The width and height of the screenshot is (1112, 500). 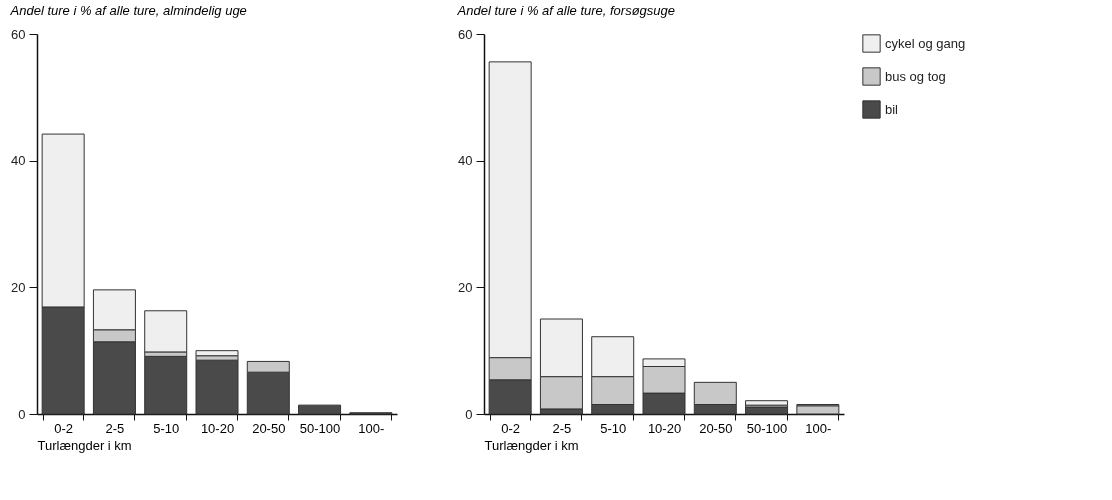 What do you see at coordinates (892, 109) in the screenshot?
I see `legend-label: bil` at bounding box center [892, 109].